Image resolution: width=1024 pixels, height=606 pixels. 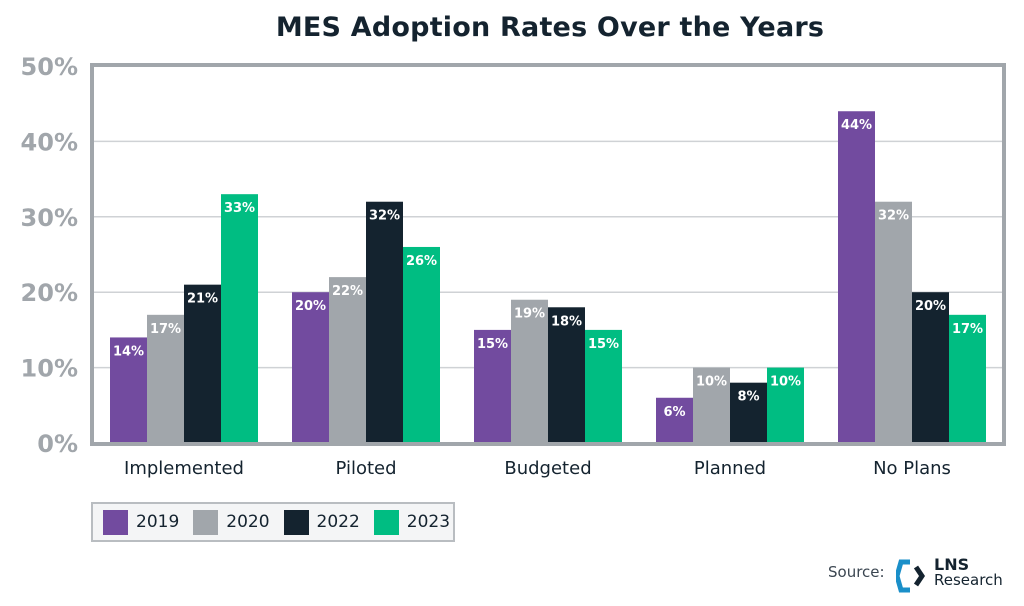 What do you see at coordinates (711, 405) in the screenshot?
I see `bar-2020-planned` at bounding box center [711, 405].